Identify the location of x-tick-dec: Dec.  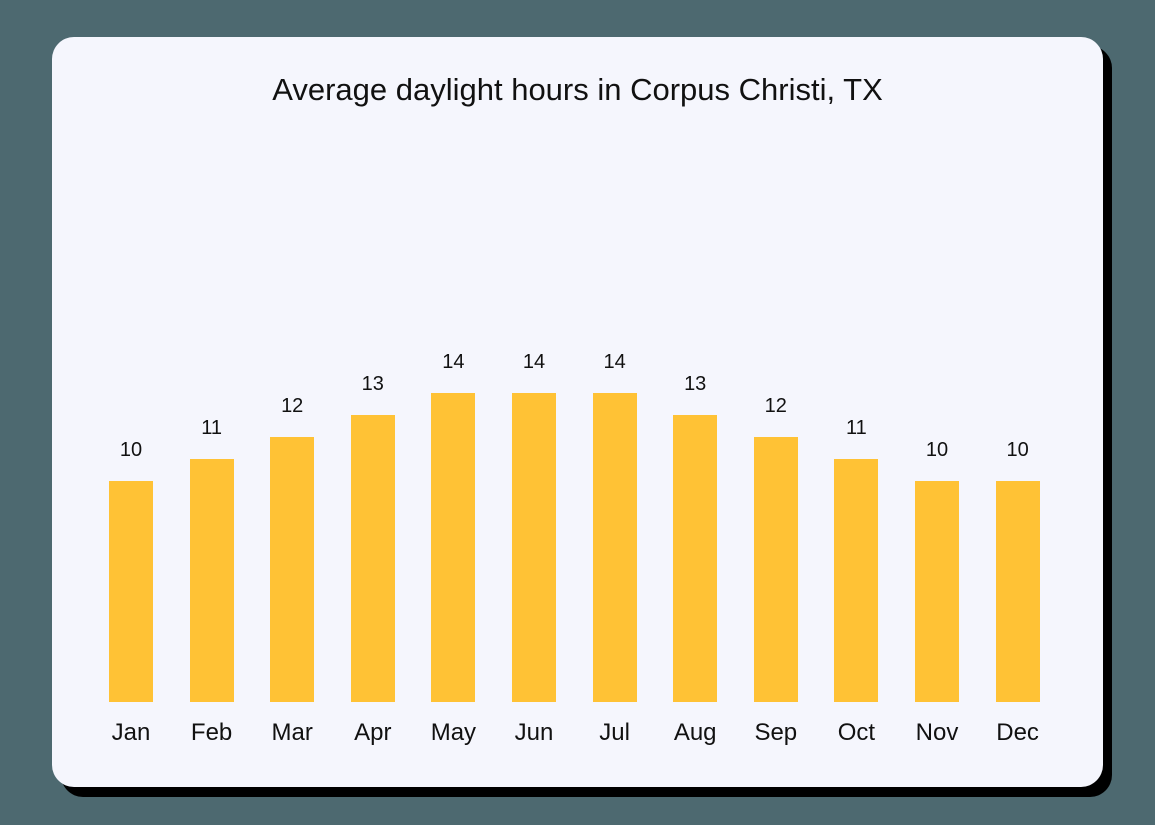
(1017, 732).